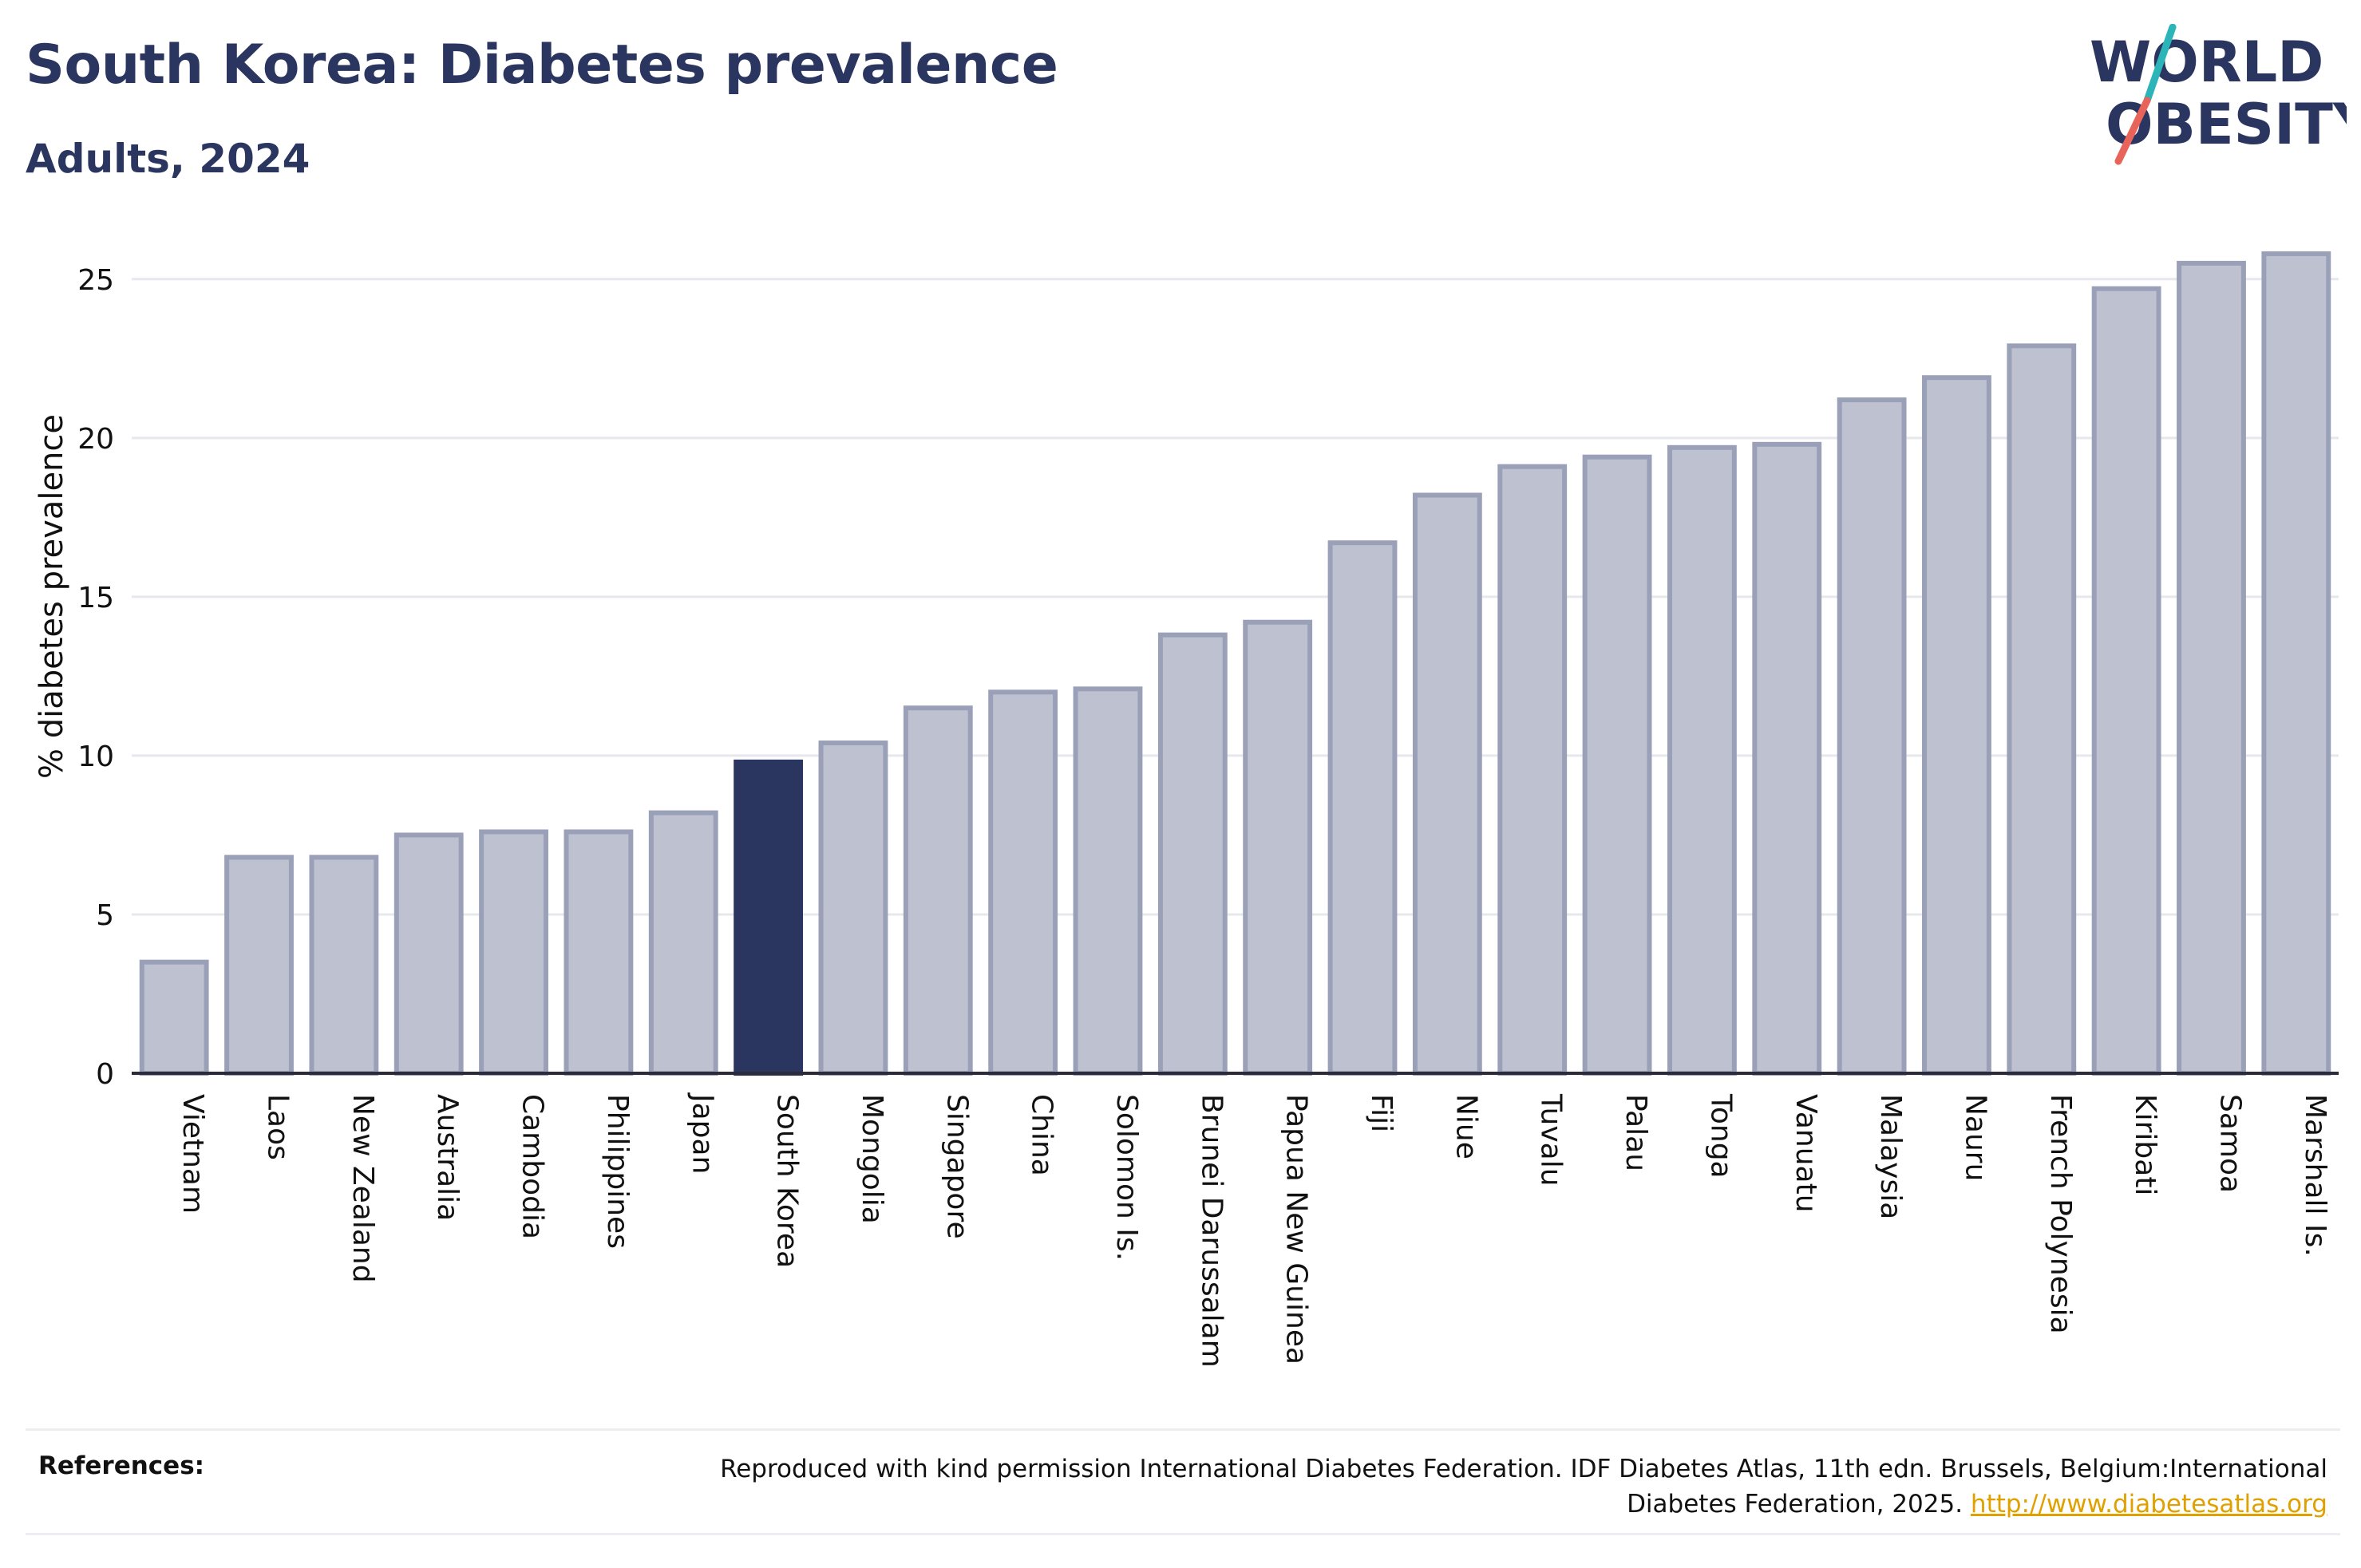 The width and height of the screenshot is (2361, 1568). Describe the element at coordinates (2229, 1143) in the screenshot. I see `x-tick-label: Samoa` at that location.